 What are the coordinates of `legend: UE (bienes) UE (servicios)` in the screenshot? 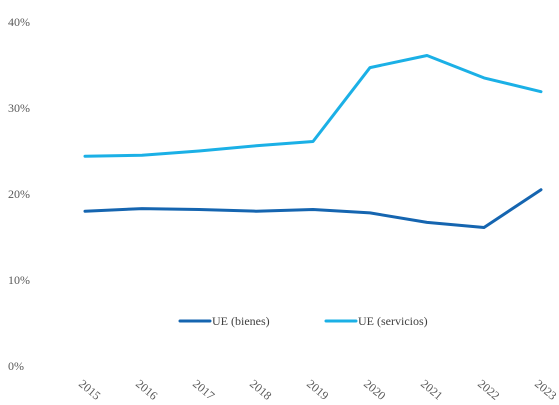 It's located at (303, 321).